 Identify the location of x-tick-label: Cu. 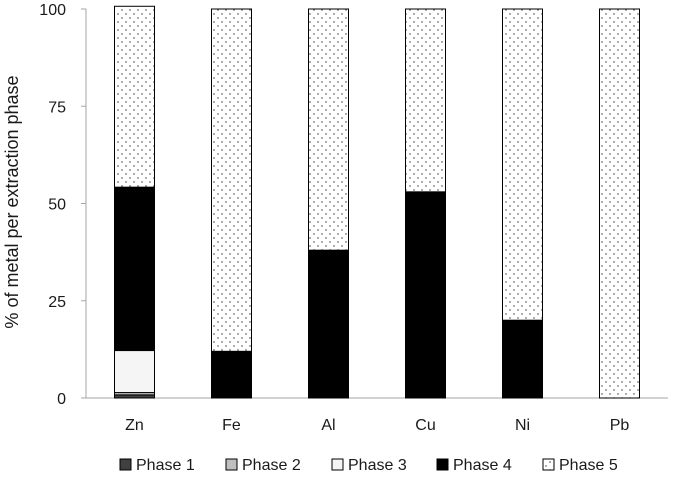
(425, 425).